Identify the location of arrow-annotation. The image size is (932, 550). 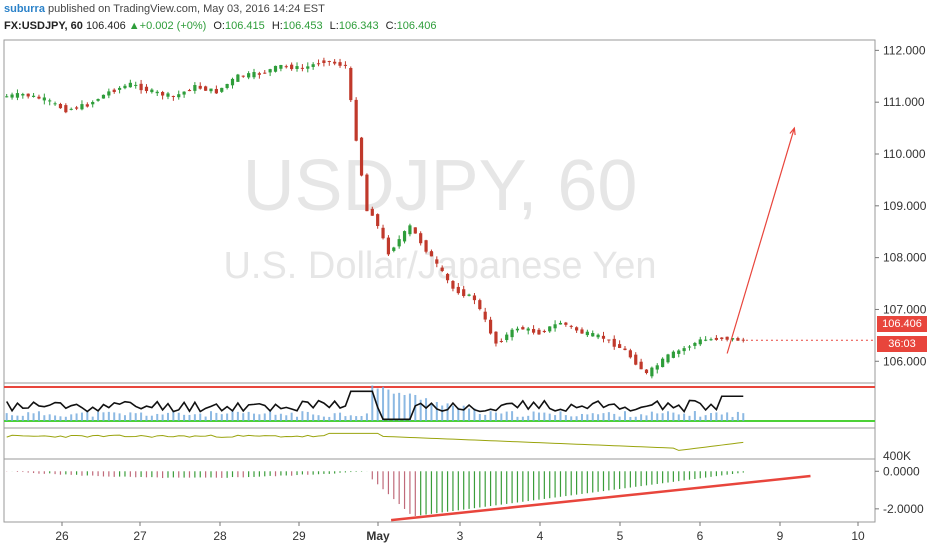
(760, 240).